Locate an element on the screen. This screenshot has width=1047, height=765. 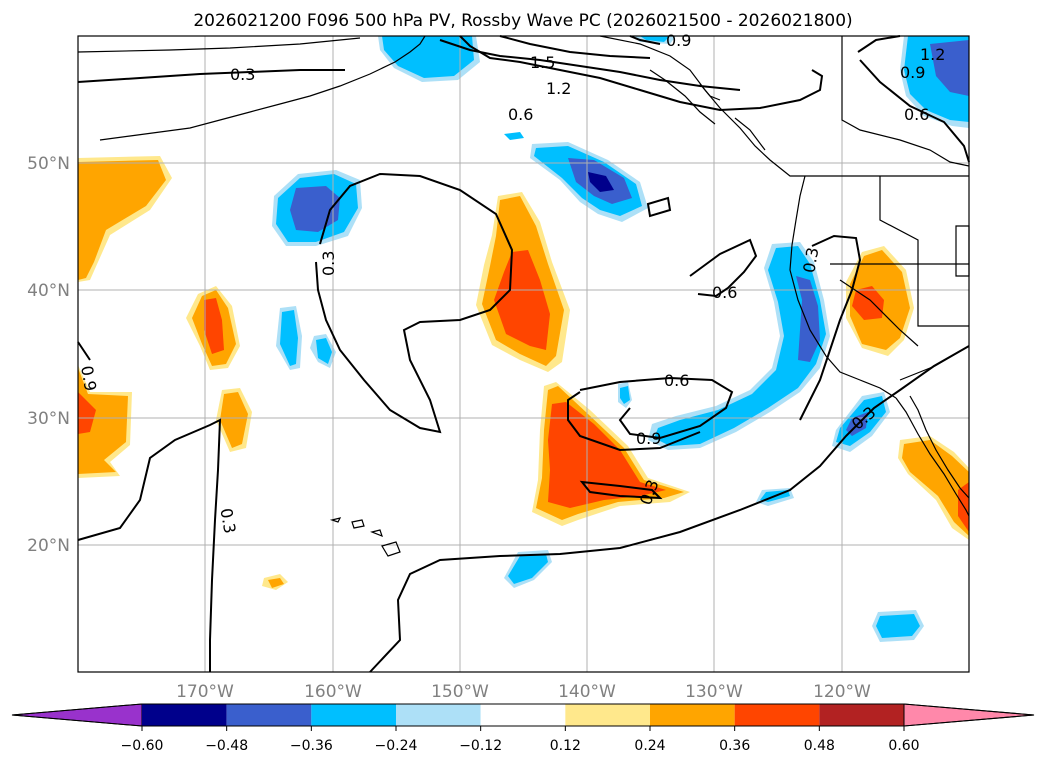
lon-label: 130°W is located at coordinates (714, 692).